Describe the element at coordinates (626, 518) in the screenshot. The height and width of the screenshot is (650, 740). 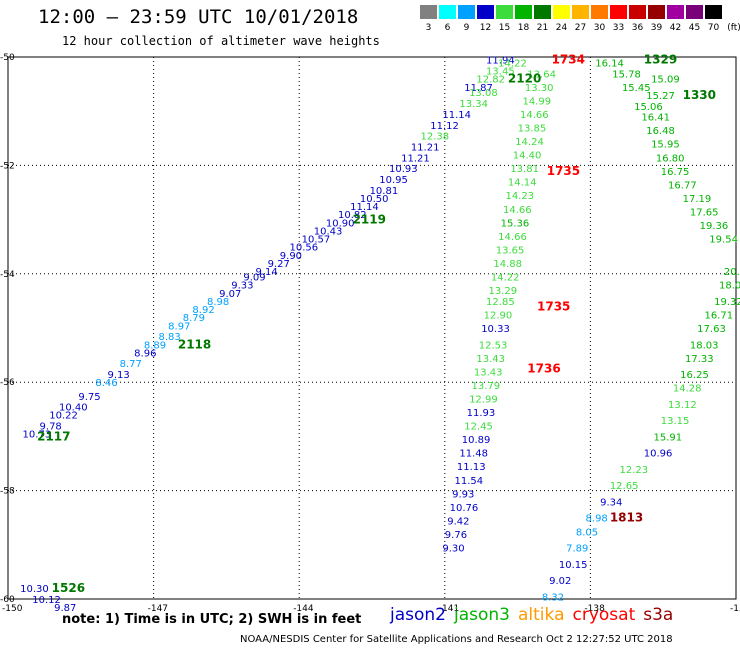
I see `pass-time-label: 1813` at that location.